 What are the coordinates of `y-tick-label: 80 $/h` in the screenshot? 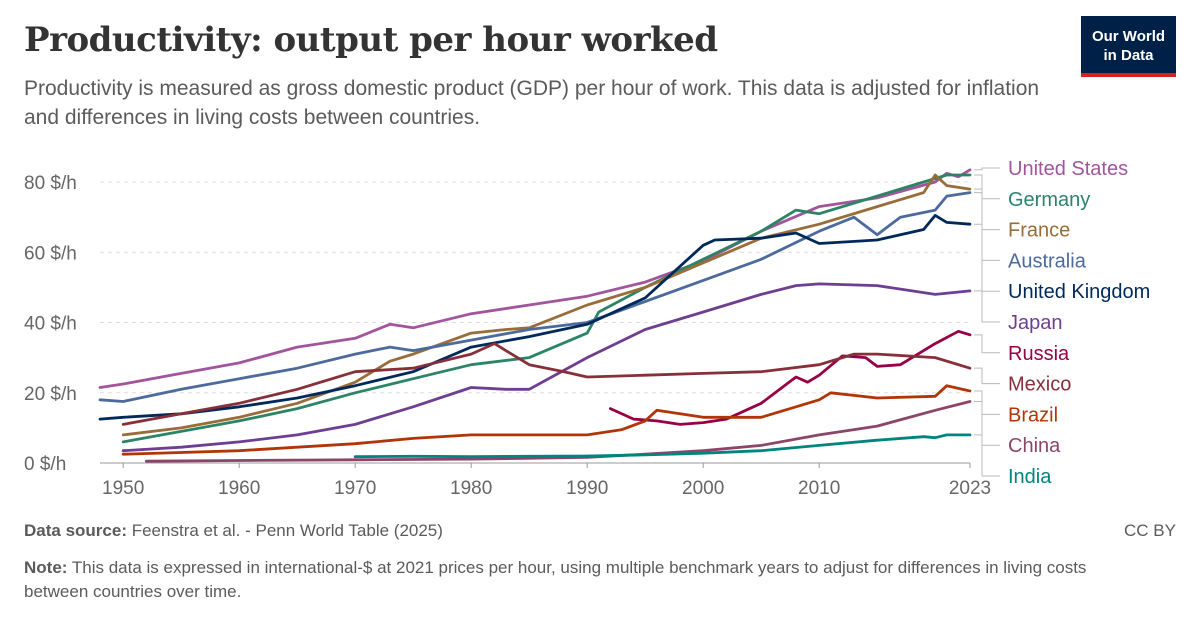 It's located at (50, 183).